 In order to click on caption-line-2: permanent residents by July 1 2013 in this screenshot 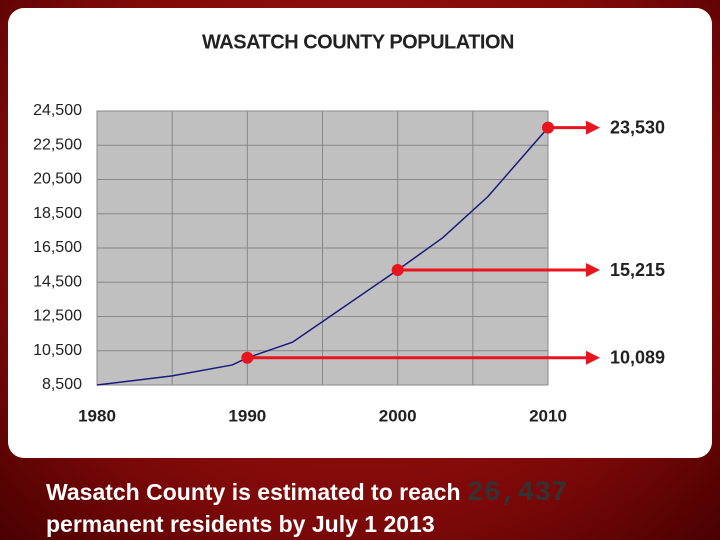, I will do `click(240, 524)`.